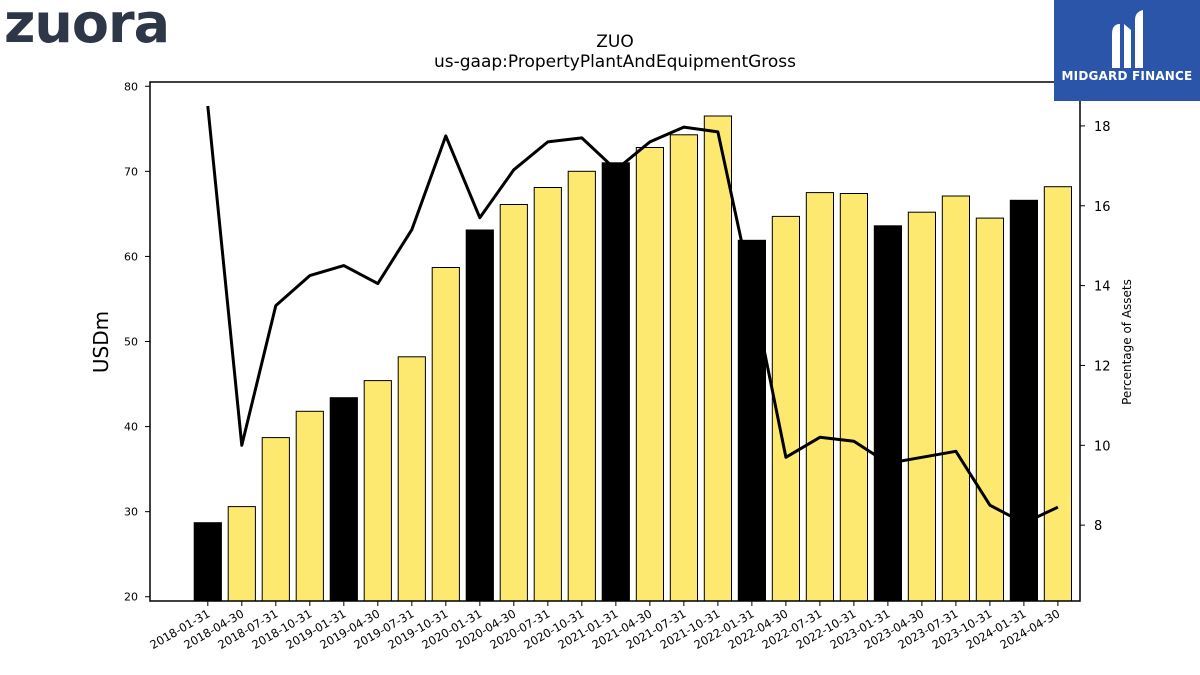 The height and width of the screenshot is (675, 1200). What do you see at coordinates (131, 512) in the screenshot?
I see `y-tick-label: 30` at bounding box center [131, 512].